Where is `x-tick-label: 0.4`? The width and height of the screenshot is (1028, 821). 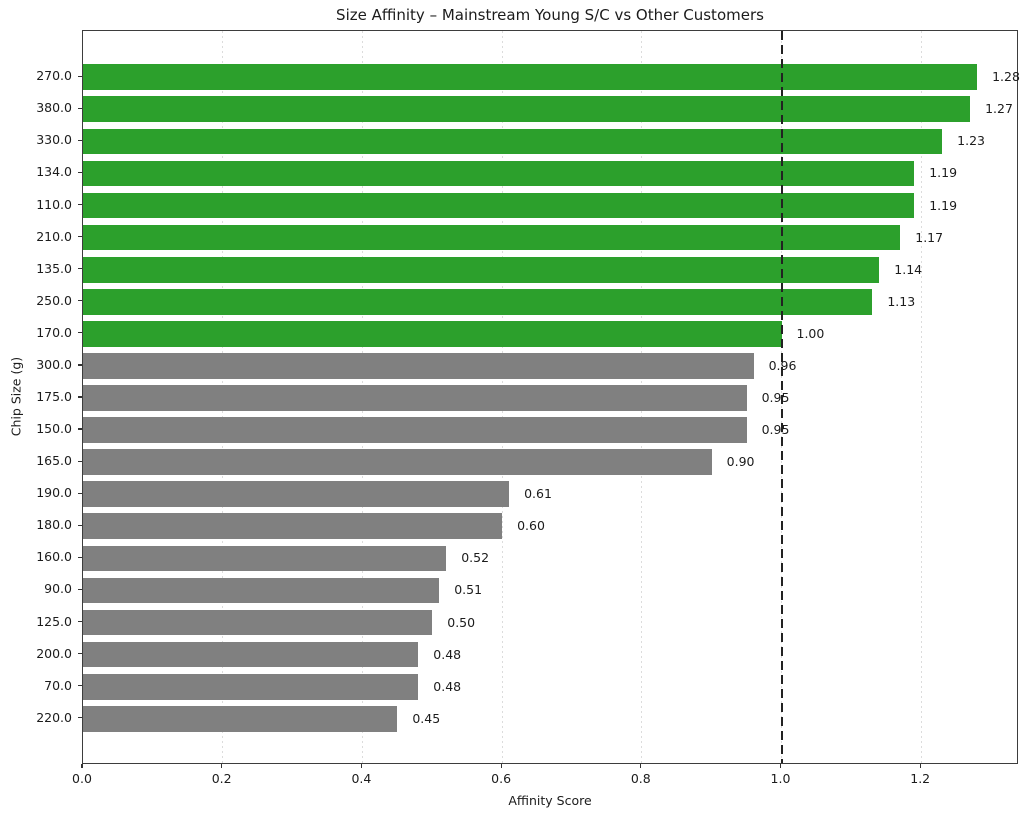
x-tick-label: 0.4 is located at coordinates (361, 778).